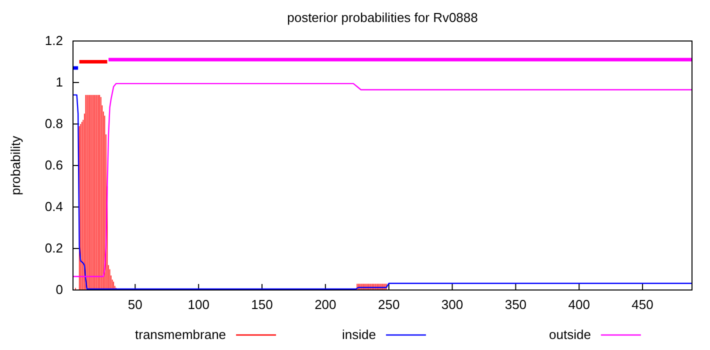 The image size is (710, 350). I want to click on legend-label: transmembrane, so click(180, 334).